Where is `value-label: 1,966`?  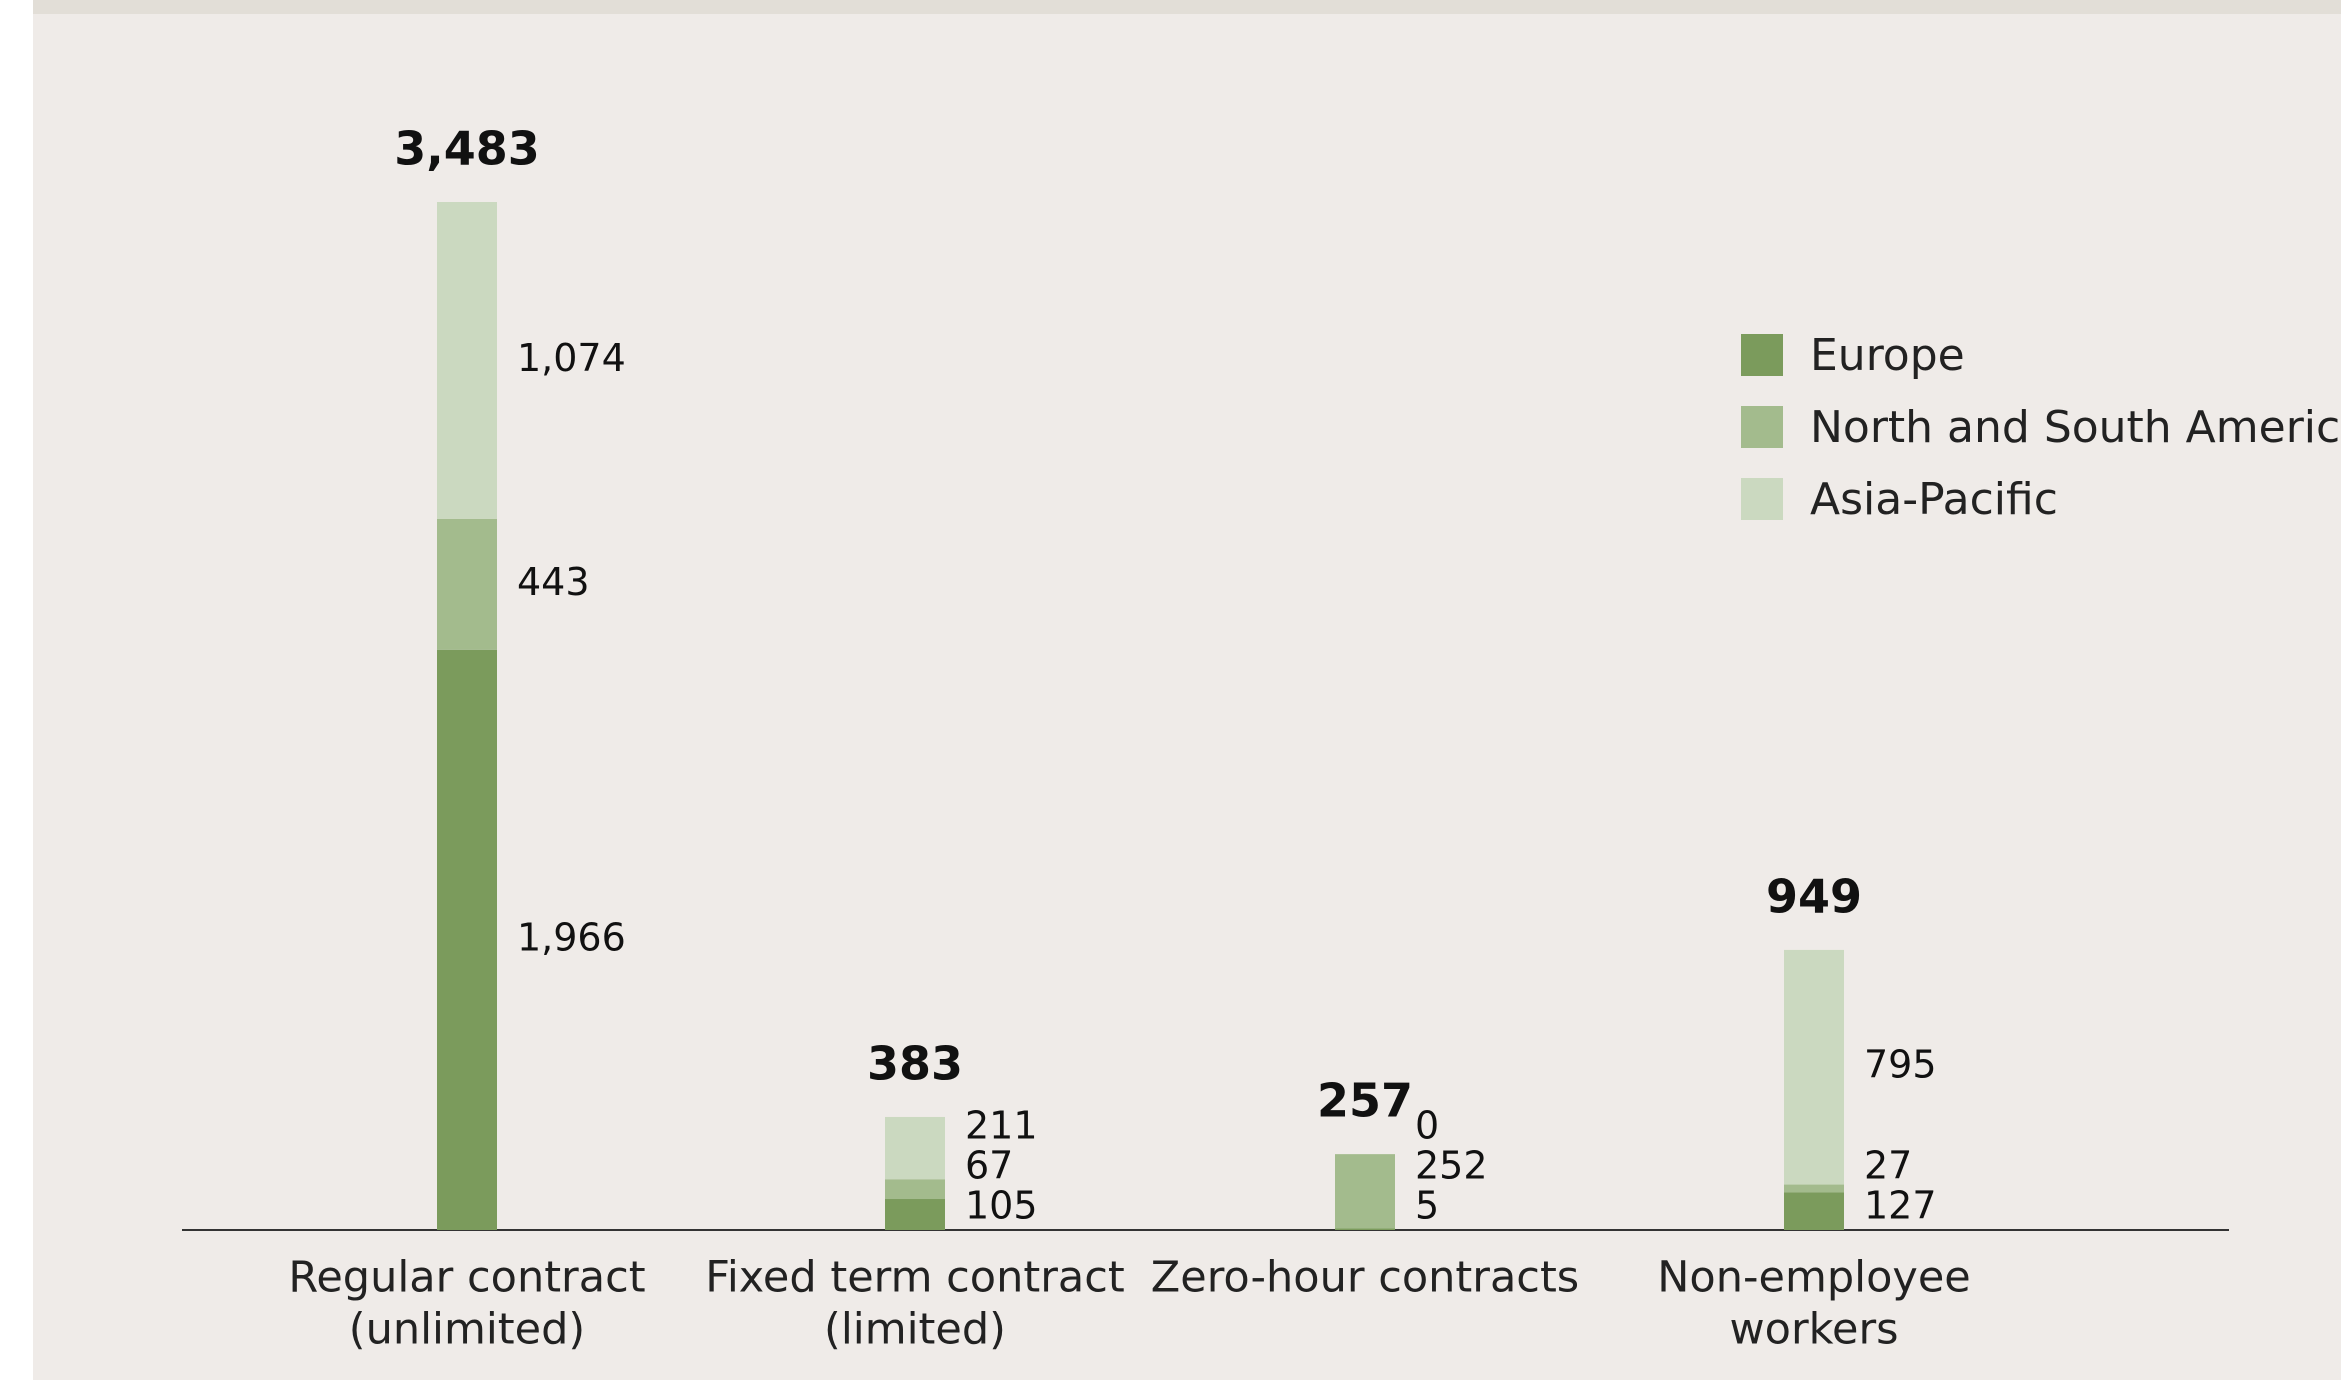
value-label: 1,966 is located at coordinates (571, 937).